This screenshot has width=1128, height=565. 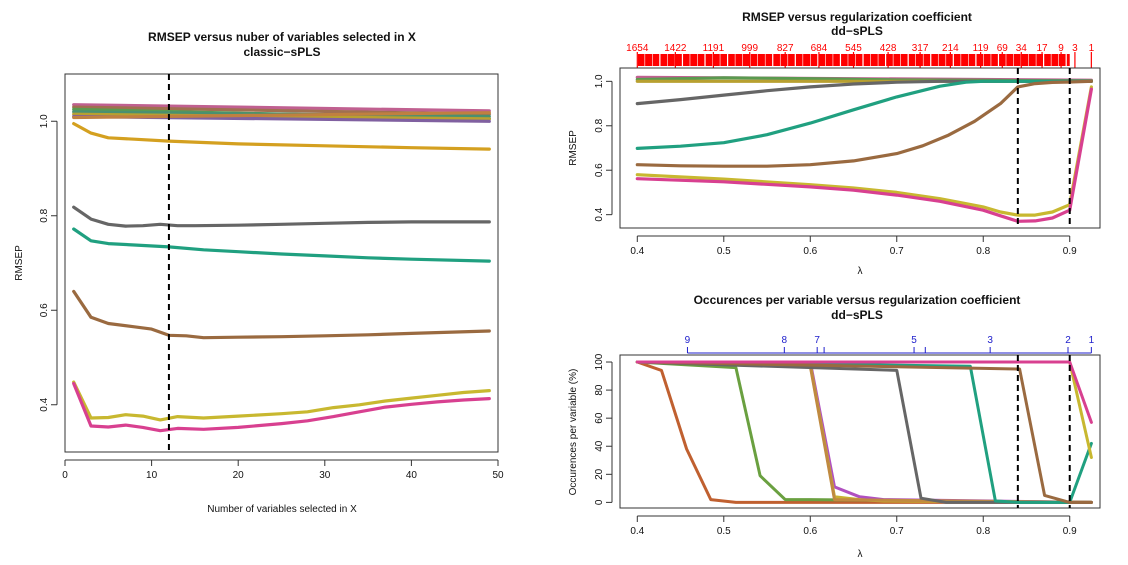 What do you see at coordinates (1075, 48) in the screenshot?
I see `chart-2-top-tick-label: 3` at bounding box center [1075, 48].